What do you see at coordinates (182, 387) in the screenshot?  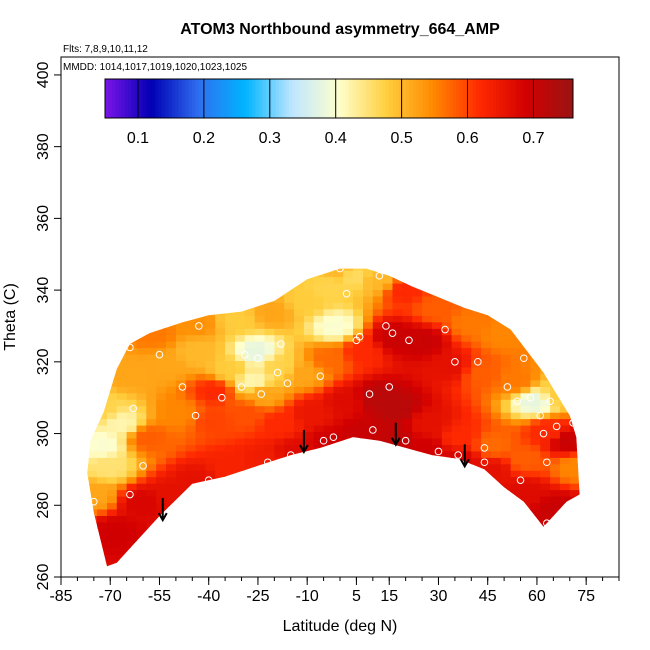 I see `observation-marker` at bounding box center [182, 387].